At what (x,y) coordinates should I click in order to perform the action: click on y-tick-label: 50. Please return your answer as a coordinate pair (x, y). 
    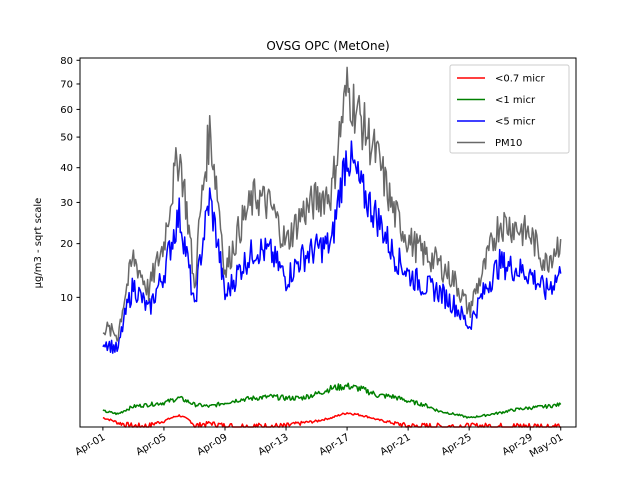
    Looking at the image, I should click on (66, 138).